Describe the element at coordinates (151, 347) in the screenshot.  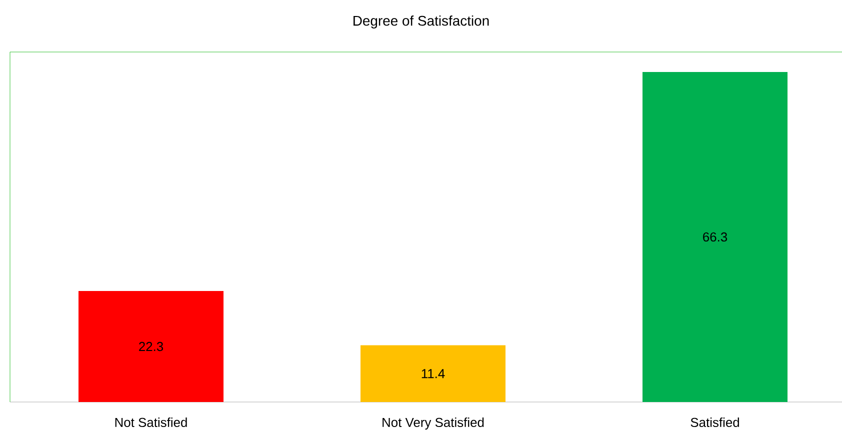
I see `data-label: 22.3` at that location.